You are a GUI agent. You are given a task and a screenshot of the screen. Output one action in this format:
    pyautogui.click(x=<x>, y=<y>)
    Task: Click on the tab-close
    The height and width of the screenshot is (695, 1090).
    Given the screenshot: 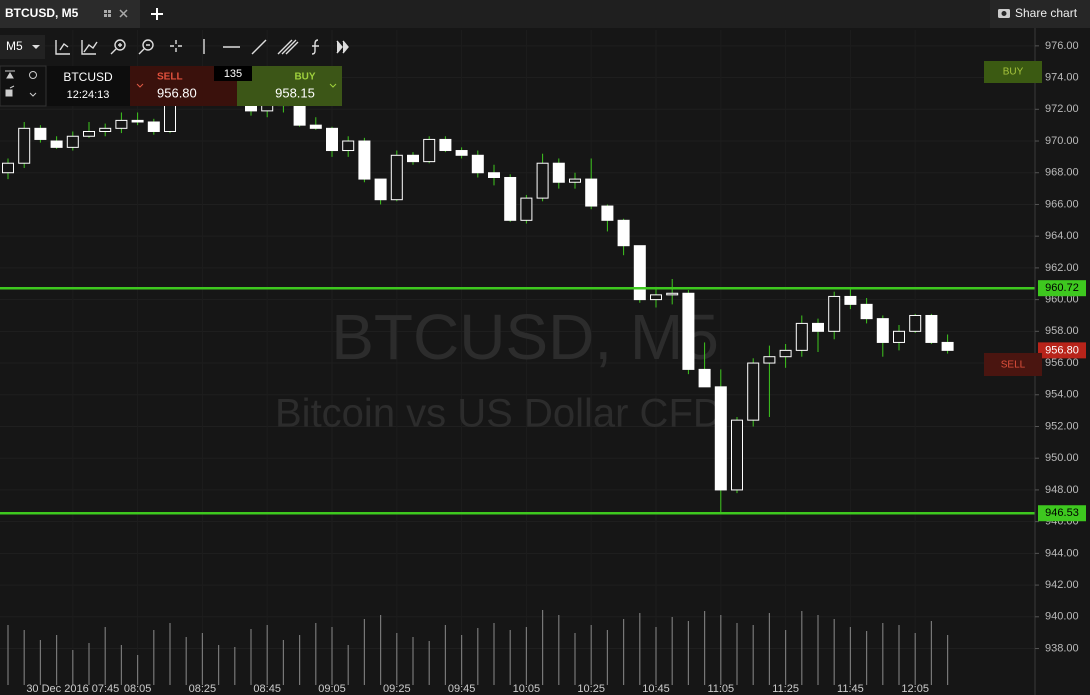 What is the action you would take?
    pyautogui.click(x=123, y=13)
    